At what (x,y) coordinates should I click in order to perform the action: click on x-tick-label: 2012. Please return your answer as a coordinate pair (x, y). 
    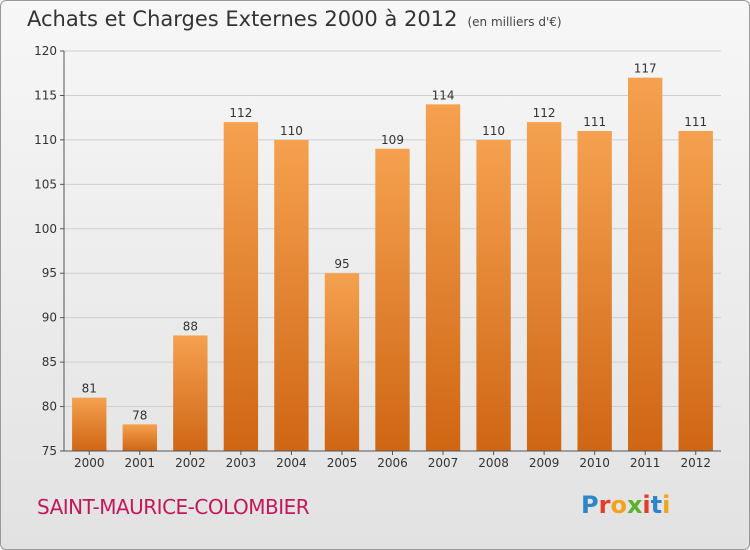
    Looking at the image, I should click on (695, 463).